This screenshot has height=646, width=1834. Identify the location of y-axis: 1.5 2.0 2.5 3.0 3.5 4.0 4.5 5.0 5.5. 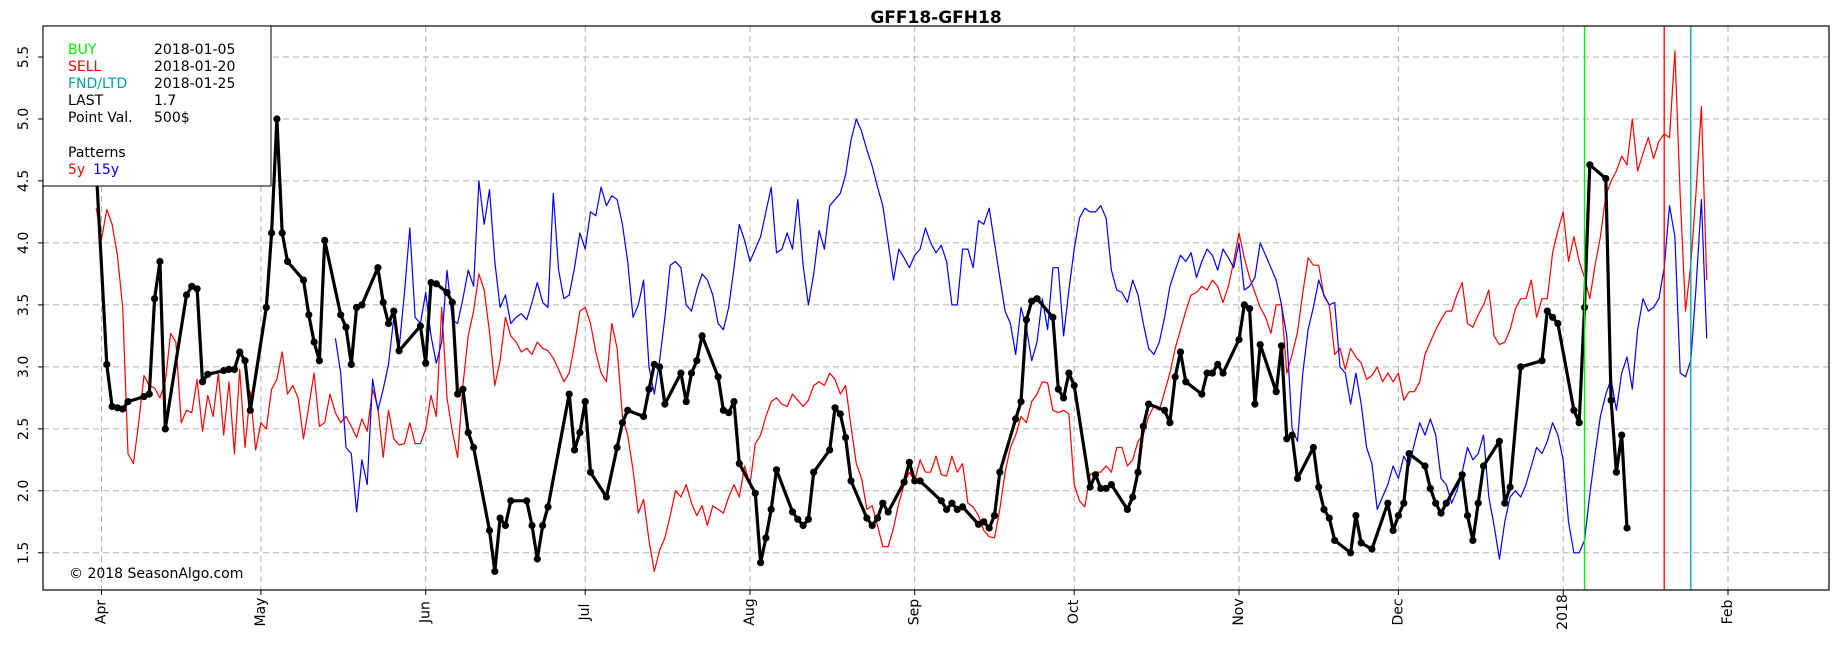
(29, 305).